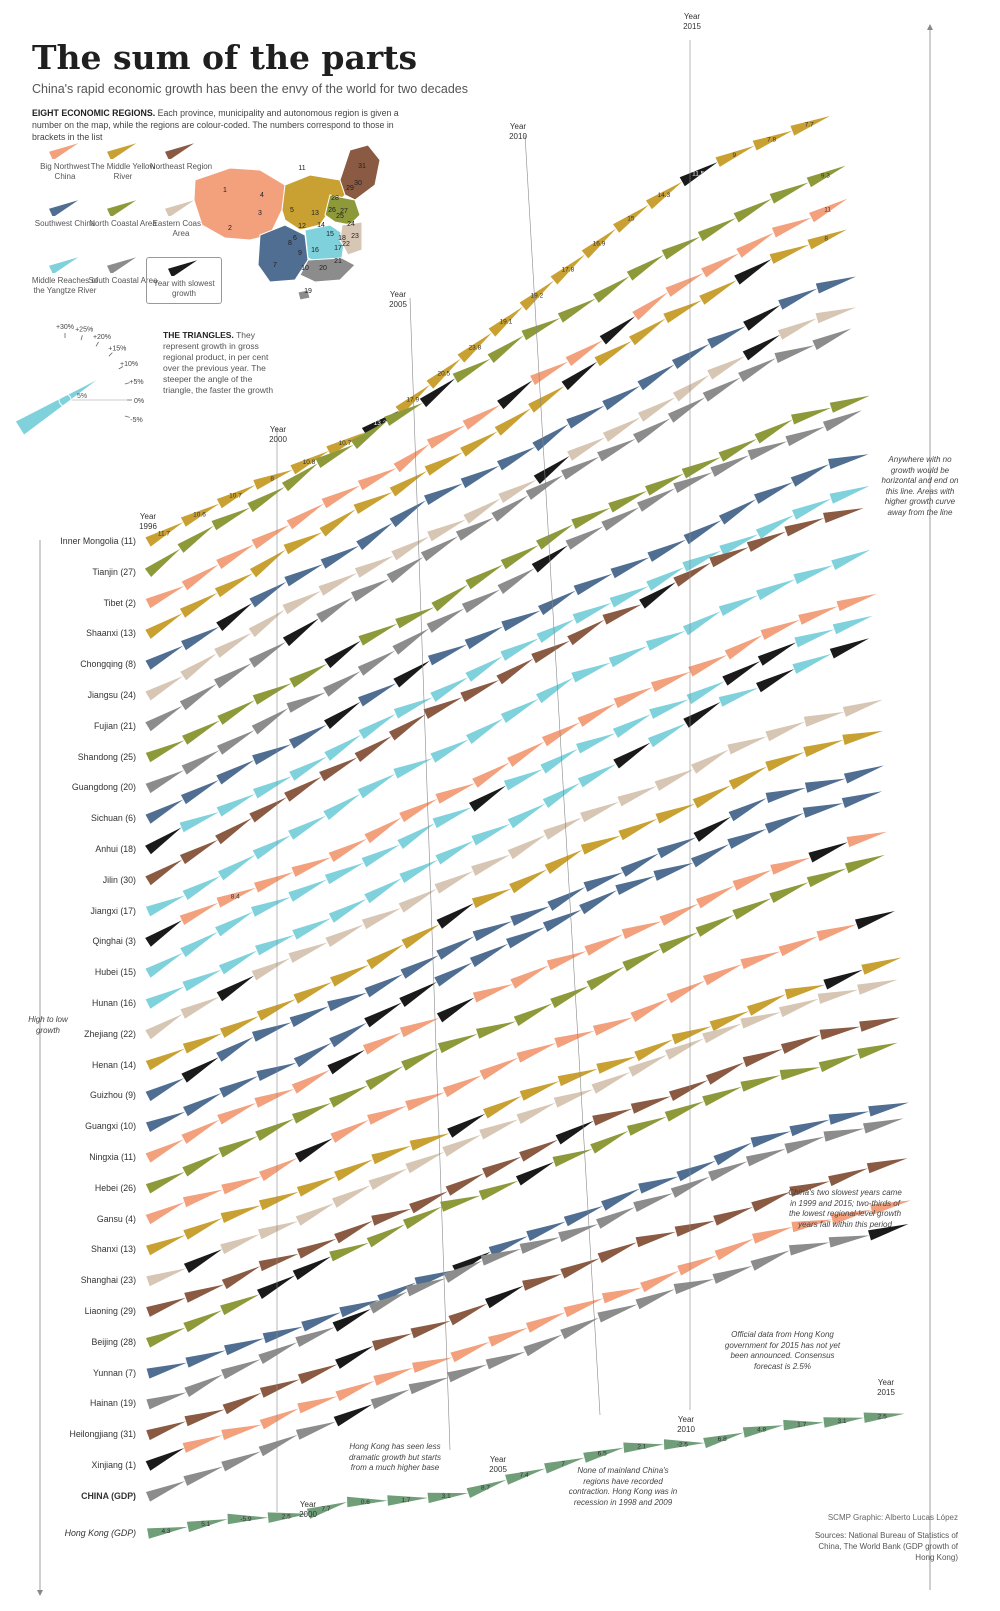 The width and height of the screenshot is (1000, 1611). I want to click on value-label: 20.5, so click(443, 373).